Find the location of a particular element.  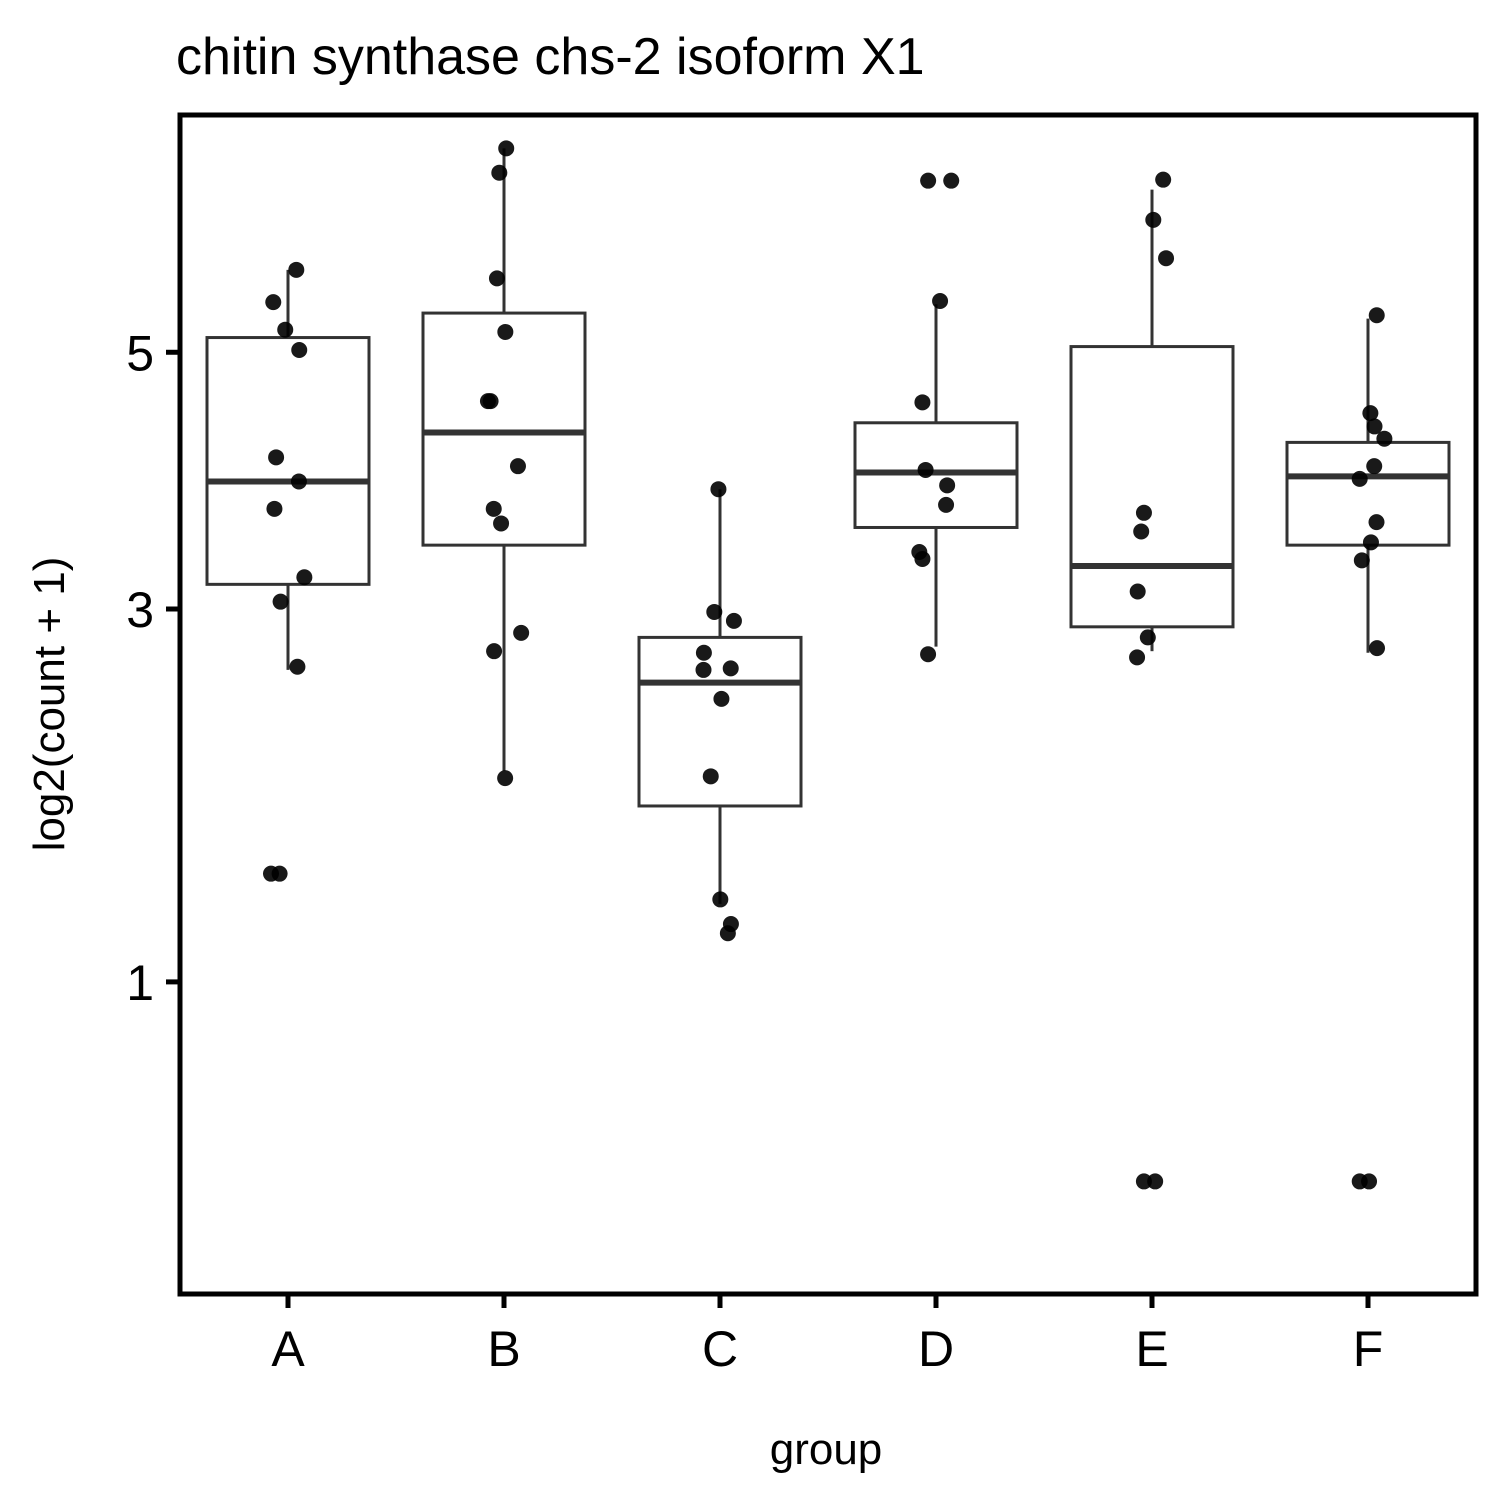

chart-title: chitin synthase chs-2 isoform X1 is located at coordinates (550, 57).